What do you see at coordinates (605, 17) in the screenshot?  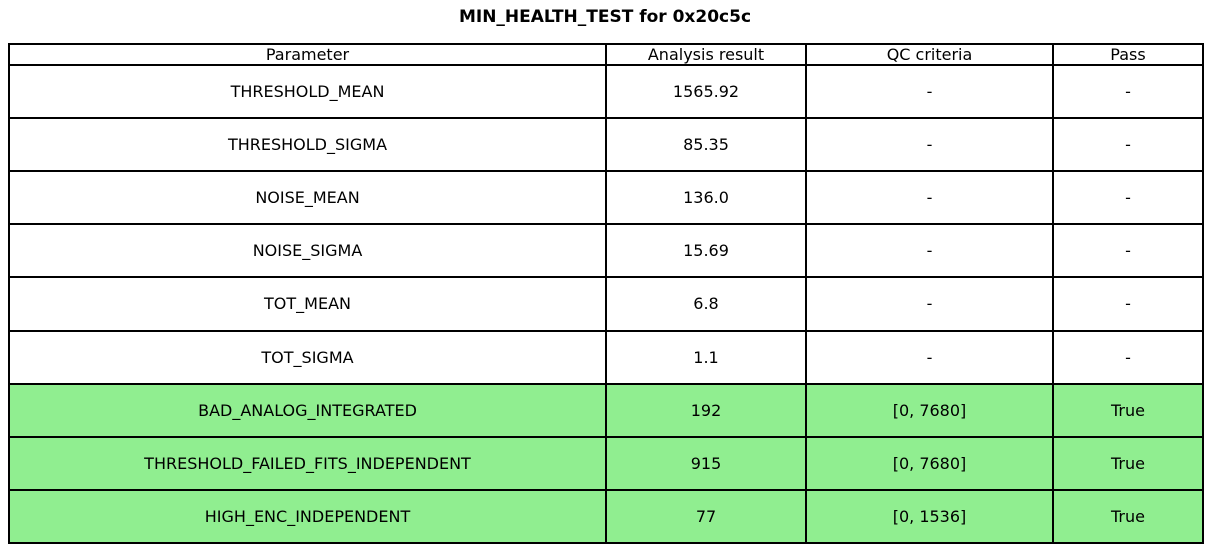 I see `figure-title: MIN_HEALTH_TEST for 0x20c5c` at bounding box center [605, 17].